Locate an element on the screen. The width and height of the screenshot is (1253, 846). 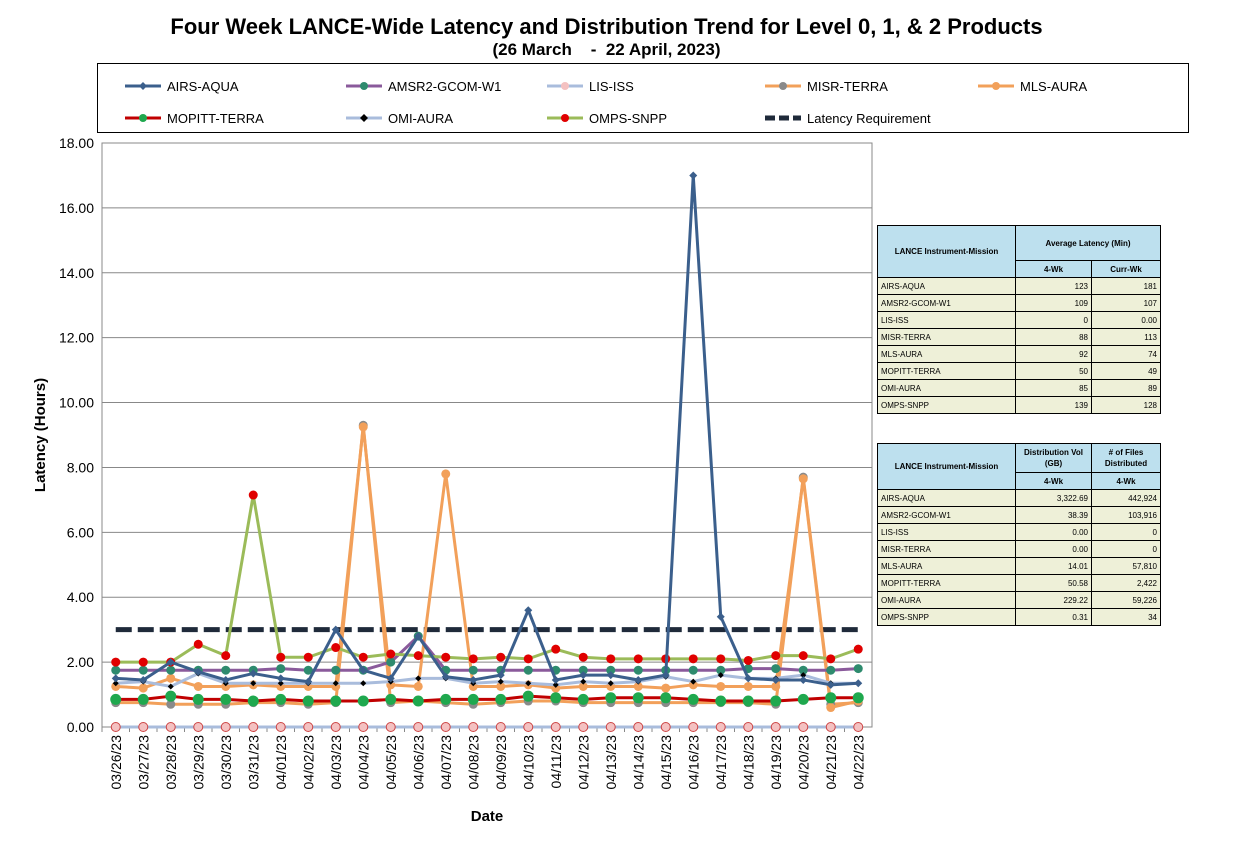
x-tick-label: 04/16/23 is located at coordinates (693, 762).